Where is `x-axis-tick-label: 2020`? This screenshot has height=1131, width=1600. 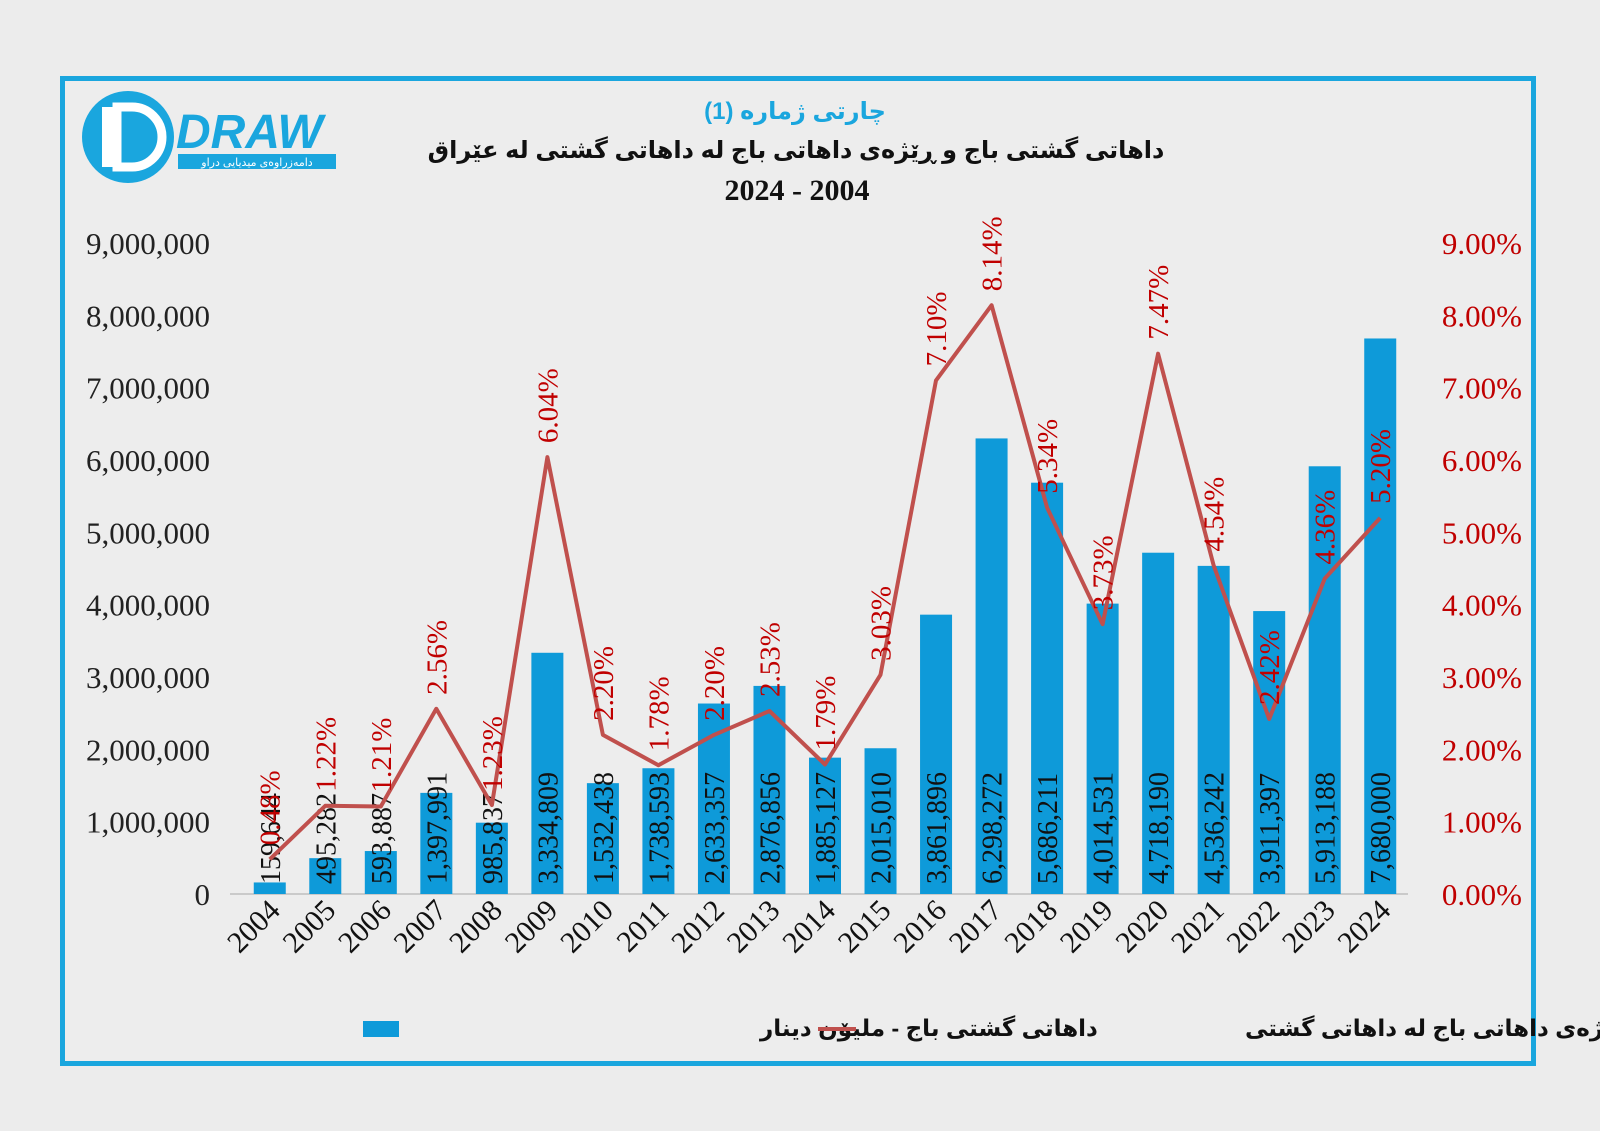 x-axis-tick-label: 2020 is located at coordinates (1142, 927).